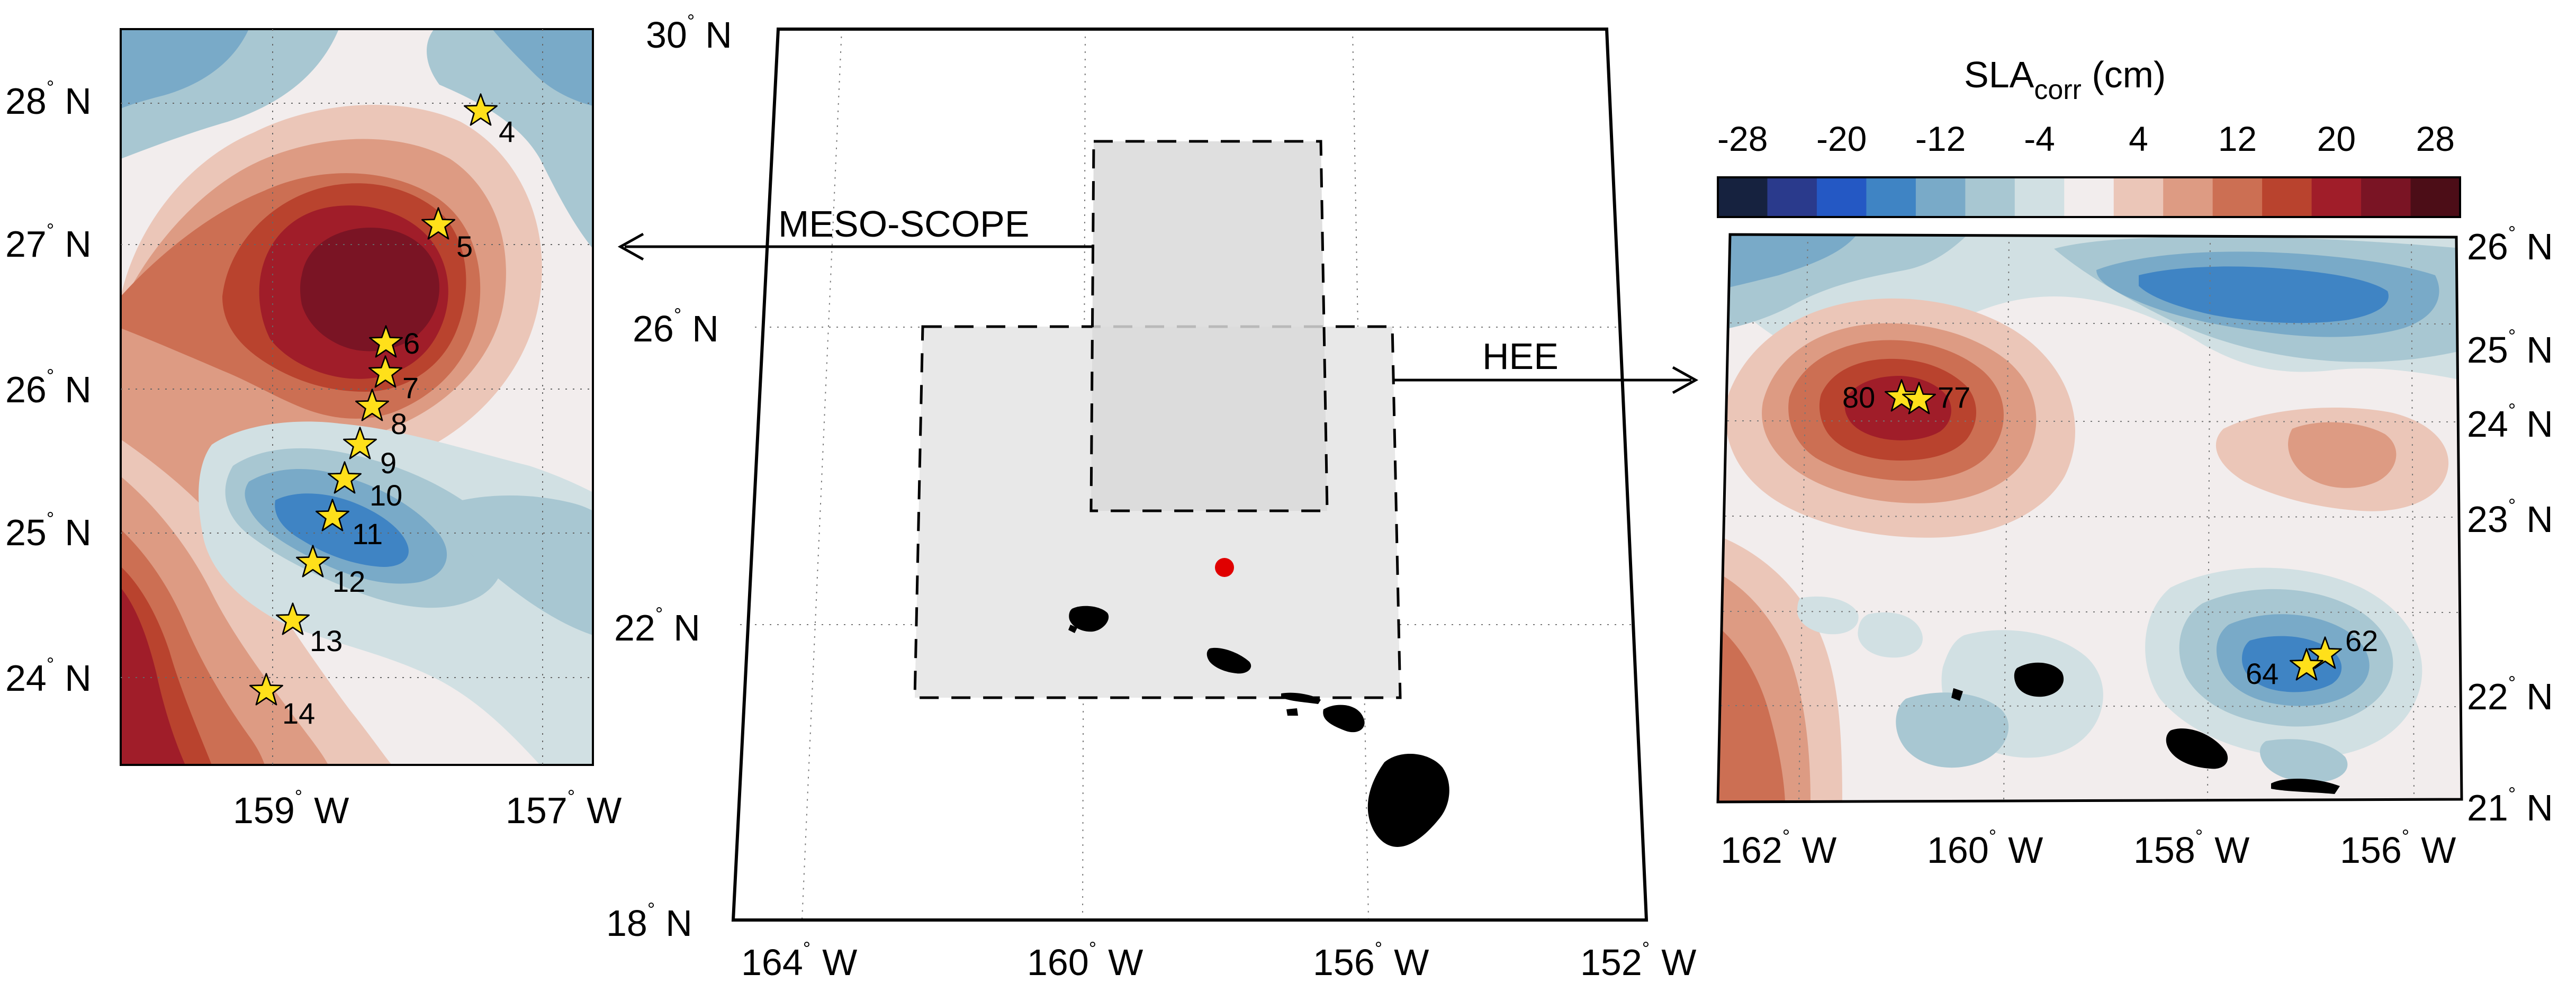  I want to click on colorbar-tick-label: 12, so click(2237, 138).